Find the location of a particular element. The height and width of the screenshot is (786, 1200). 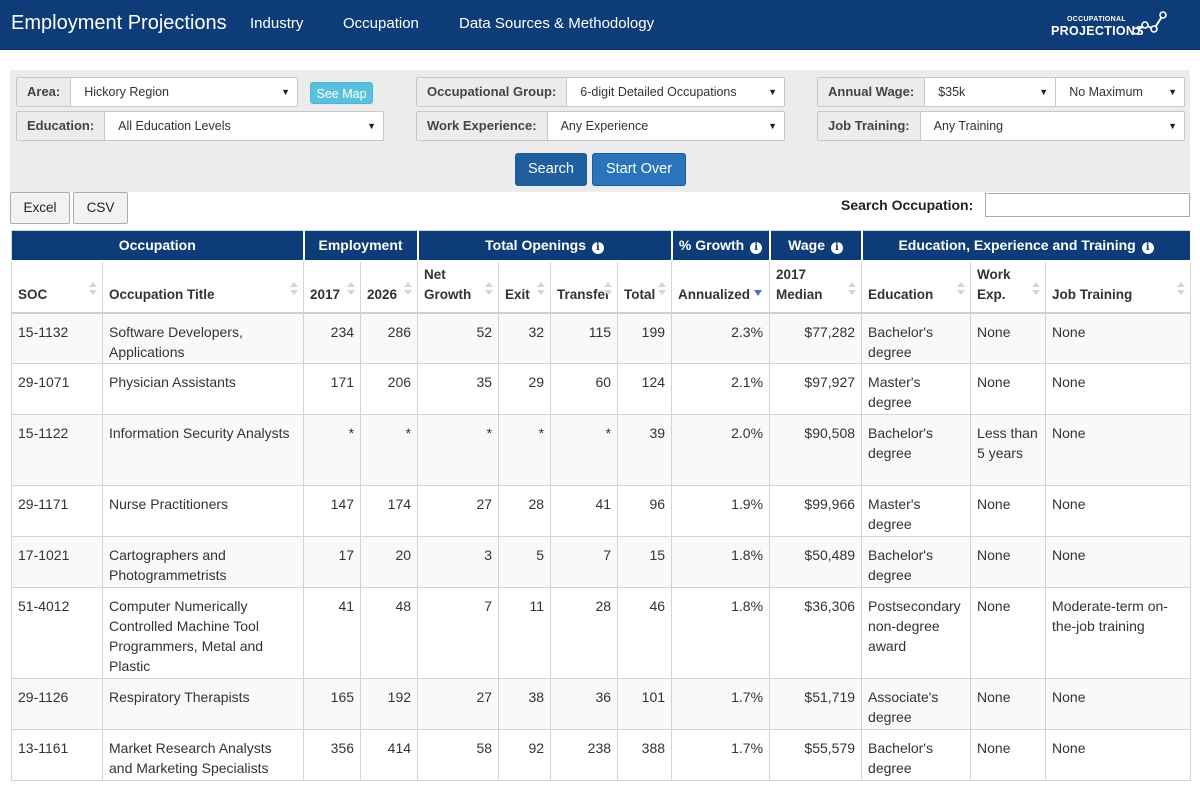

column-header-employment-2017: 2017 is located at coordinates (332, 287).